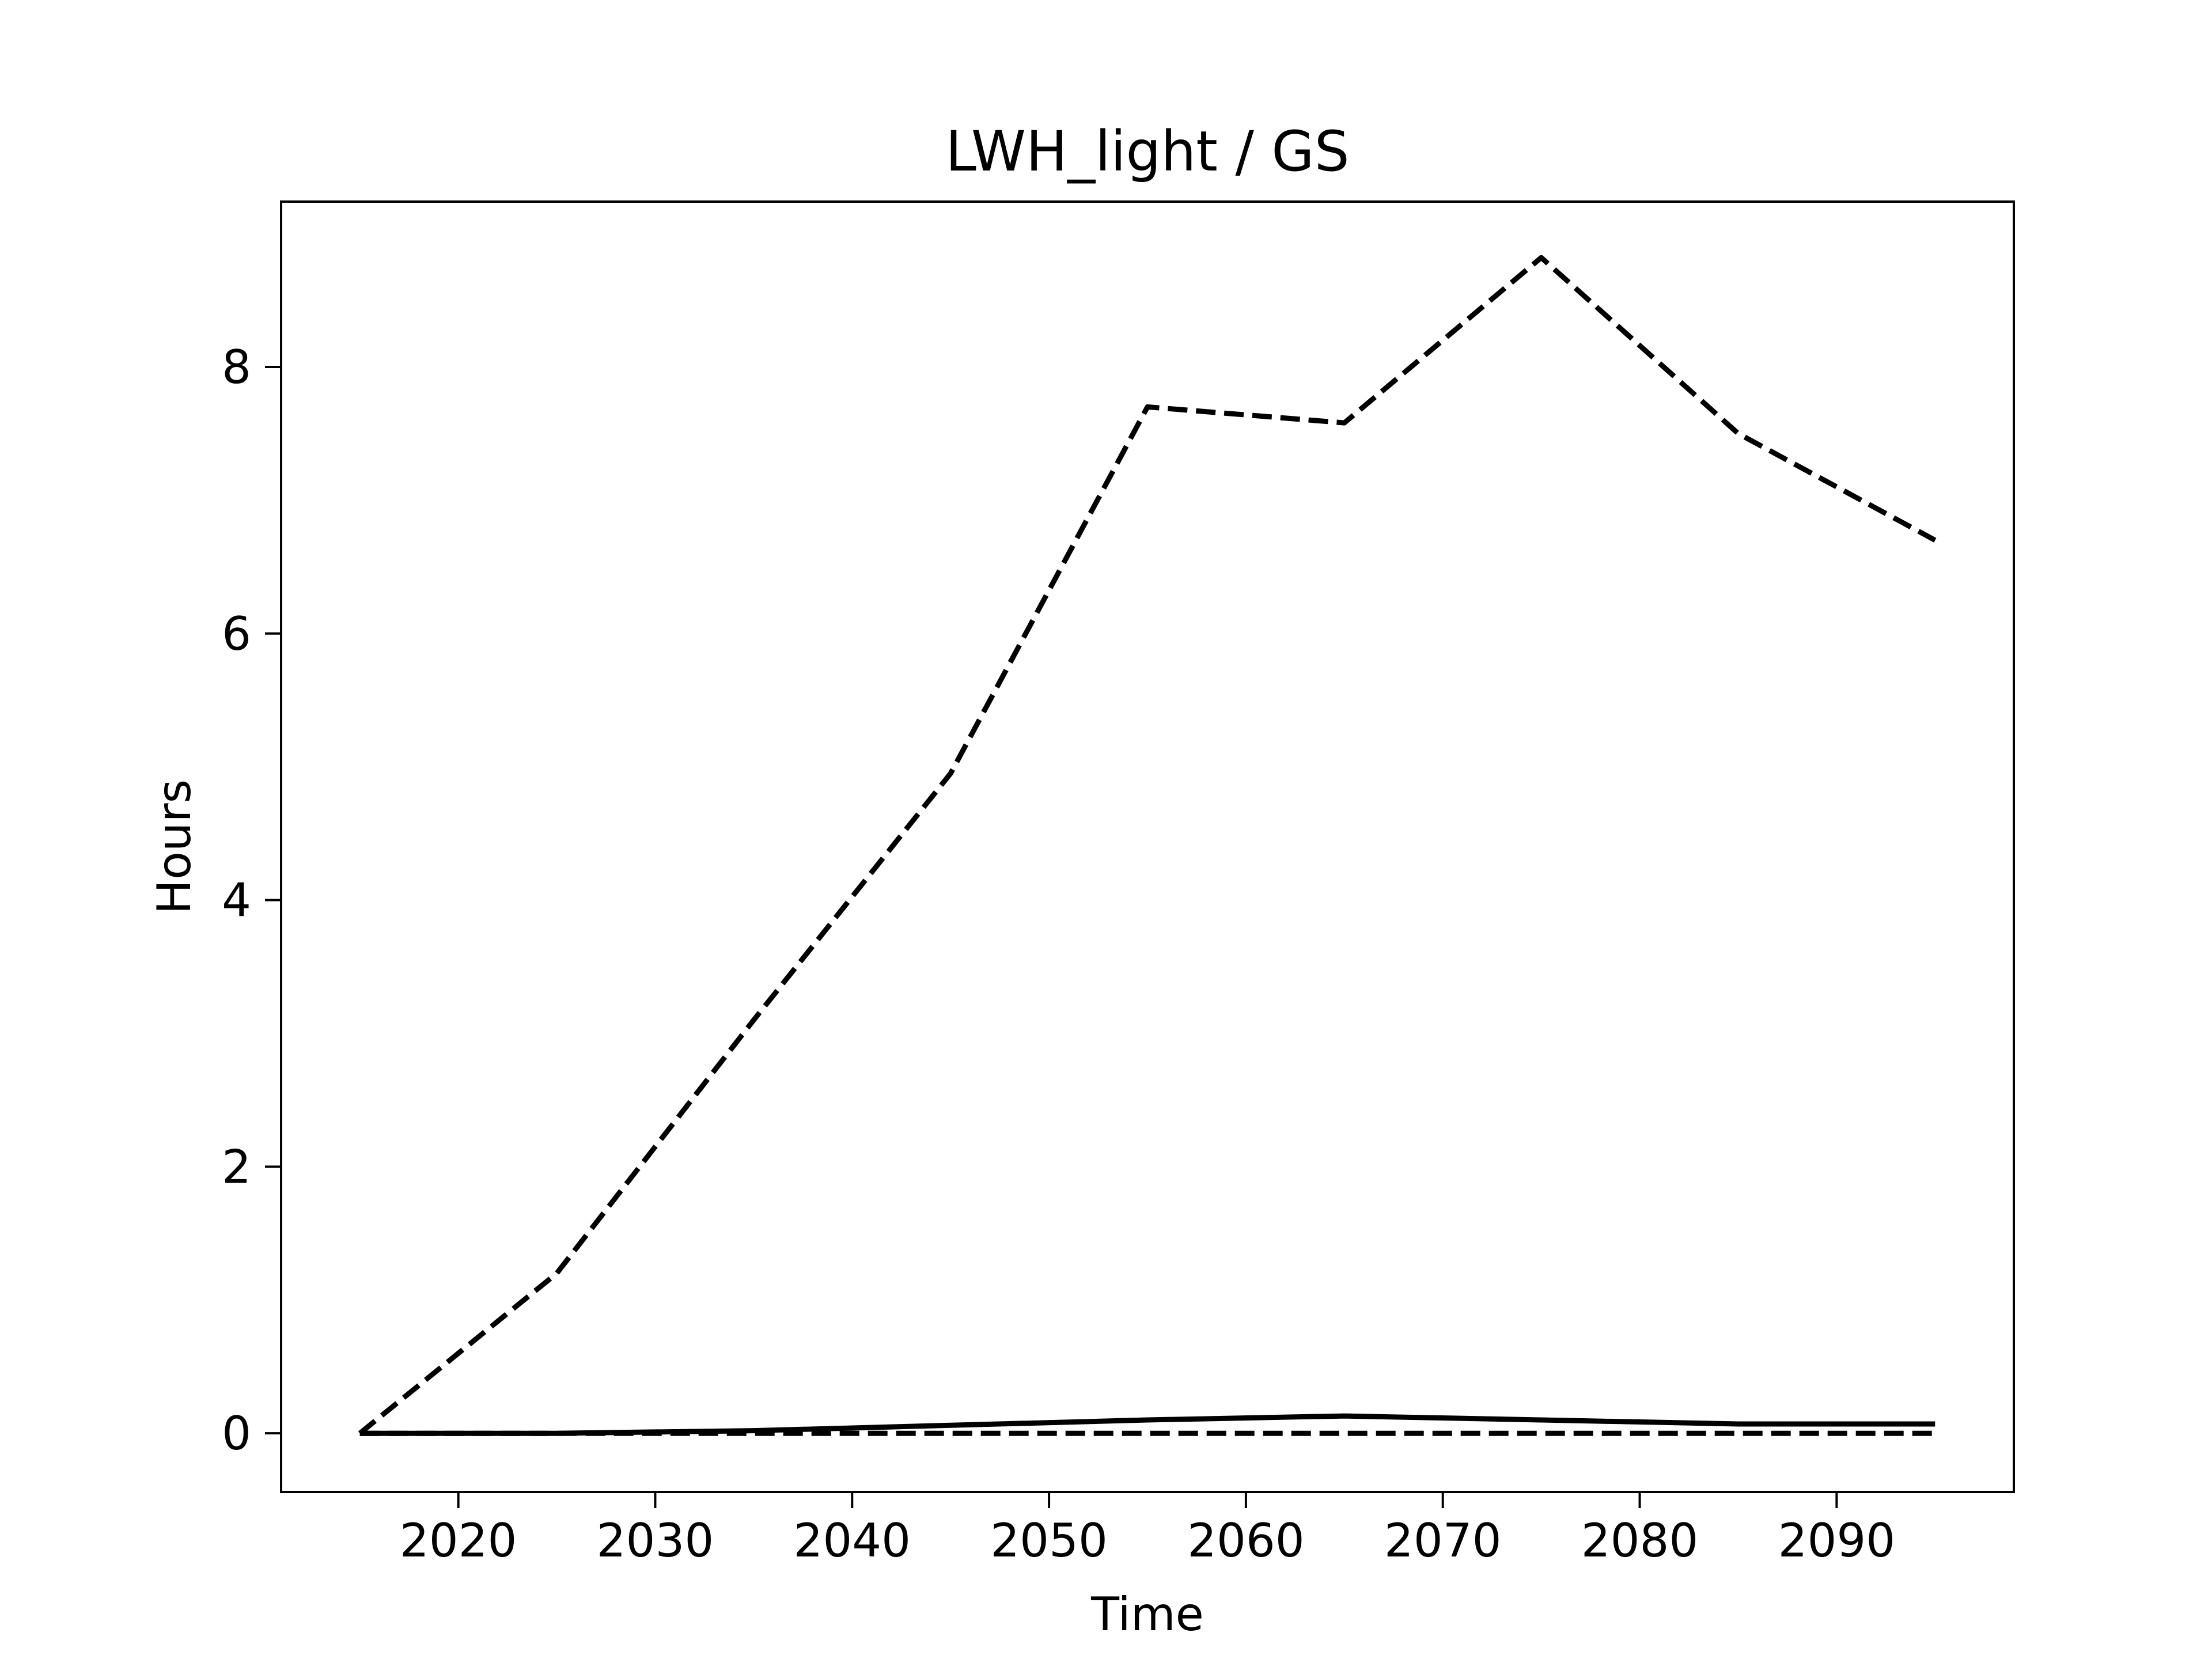 The image size is (2212, 1659). What do you see at coordinates (852, 1540) in the screenshot?
I see `x-tick-label: 2040` at bounding box center [852, 1540].